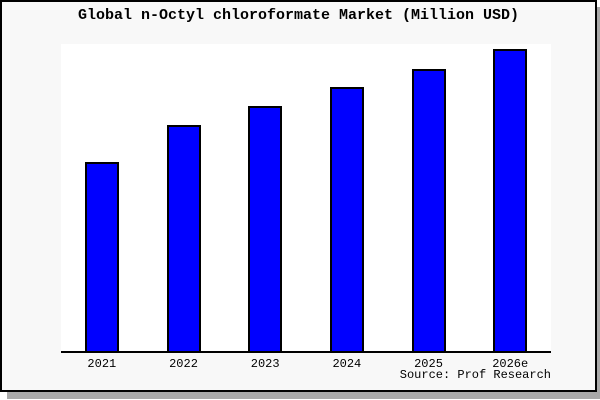 This screenshot has width=600, height=400. I want to click on bar-2025, so click(428, 210).